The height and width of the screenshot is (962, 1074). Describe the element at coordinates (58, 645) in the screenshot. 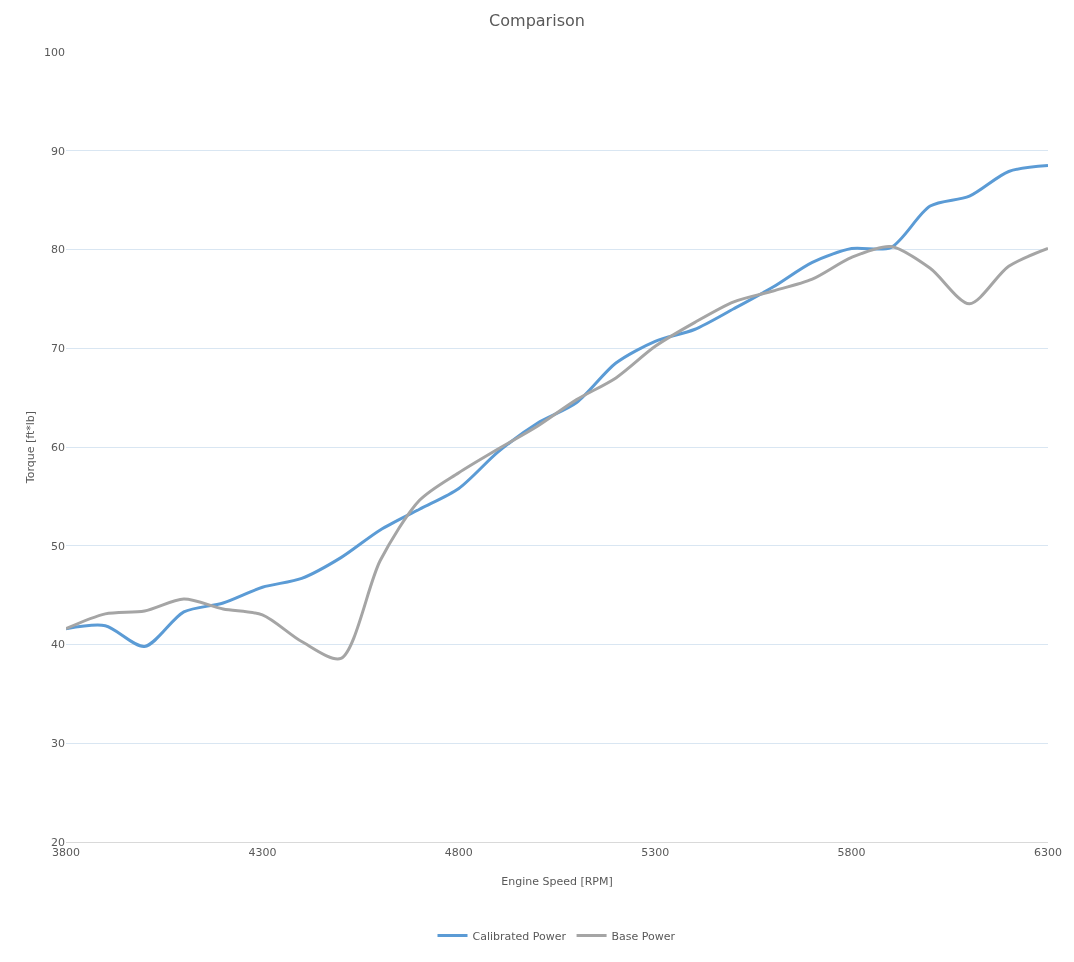

I see `y-tick-label: 40` at that location.